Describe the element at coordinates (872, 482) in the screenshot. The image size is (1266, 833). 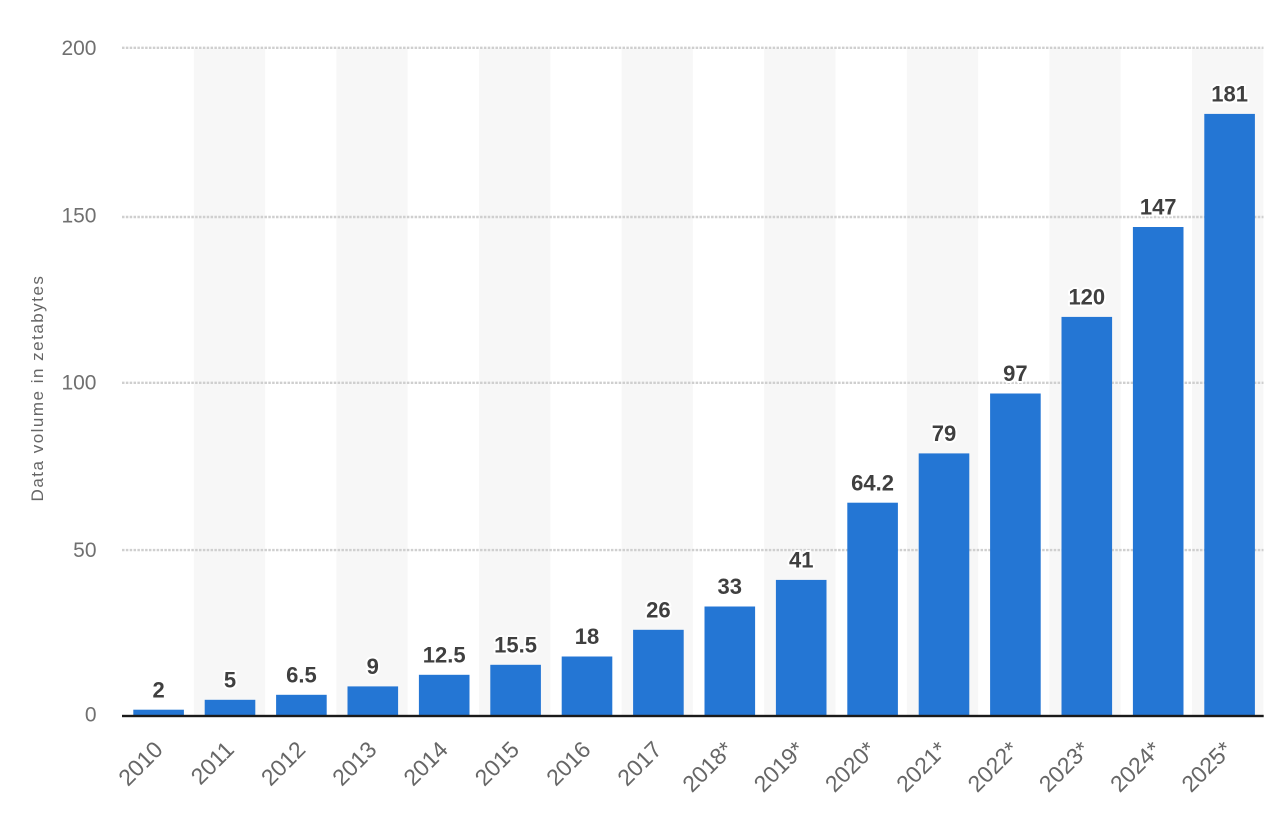
I see `svg-text: 64.2` at that location.